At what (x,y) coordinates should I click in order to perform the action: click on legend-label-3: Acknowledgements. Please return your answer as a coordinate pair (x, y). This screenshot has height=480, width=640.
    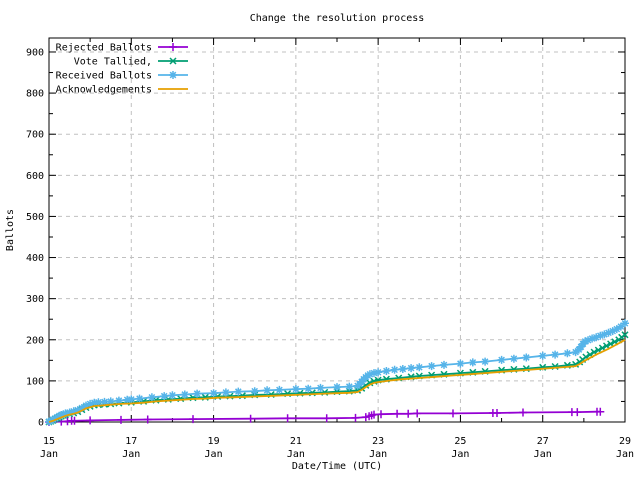
    Looking at the image, I should click on (104, 90).